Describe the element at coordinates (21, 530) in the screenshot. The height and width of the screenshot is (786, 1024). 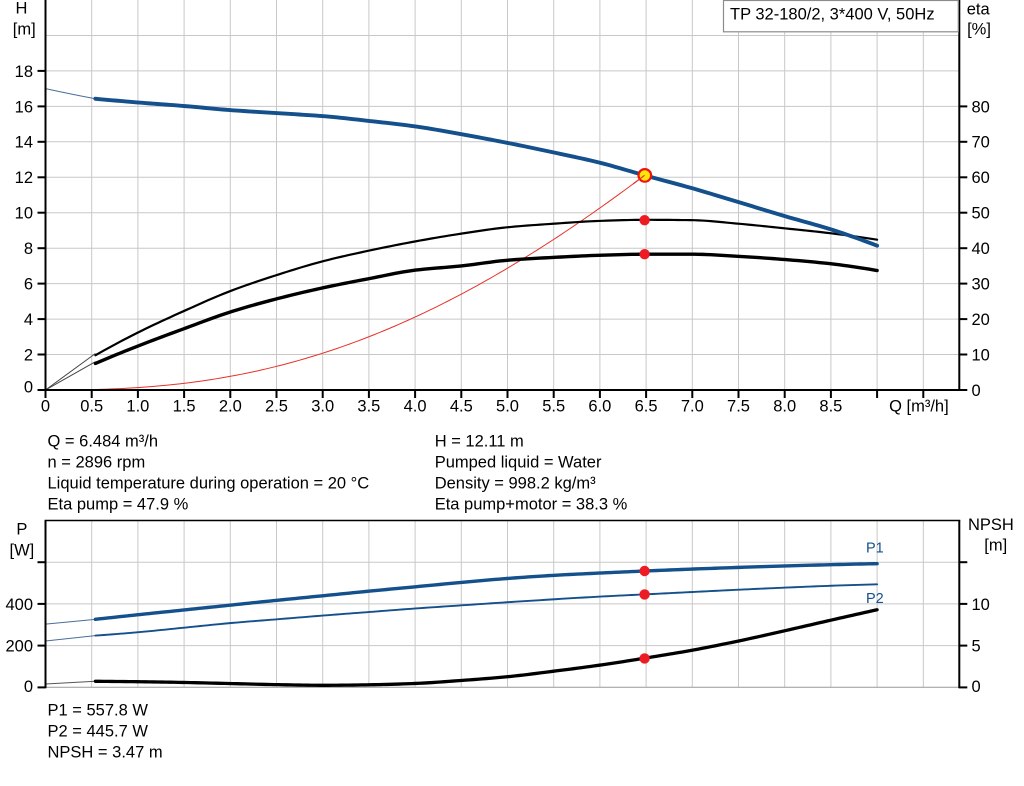
I see `svg-text: P` at that location.